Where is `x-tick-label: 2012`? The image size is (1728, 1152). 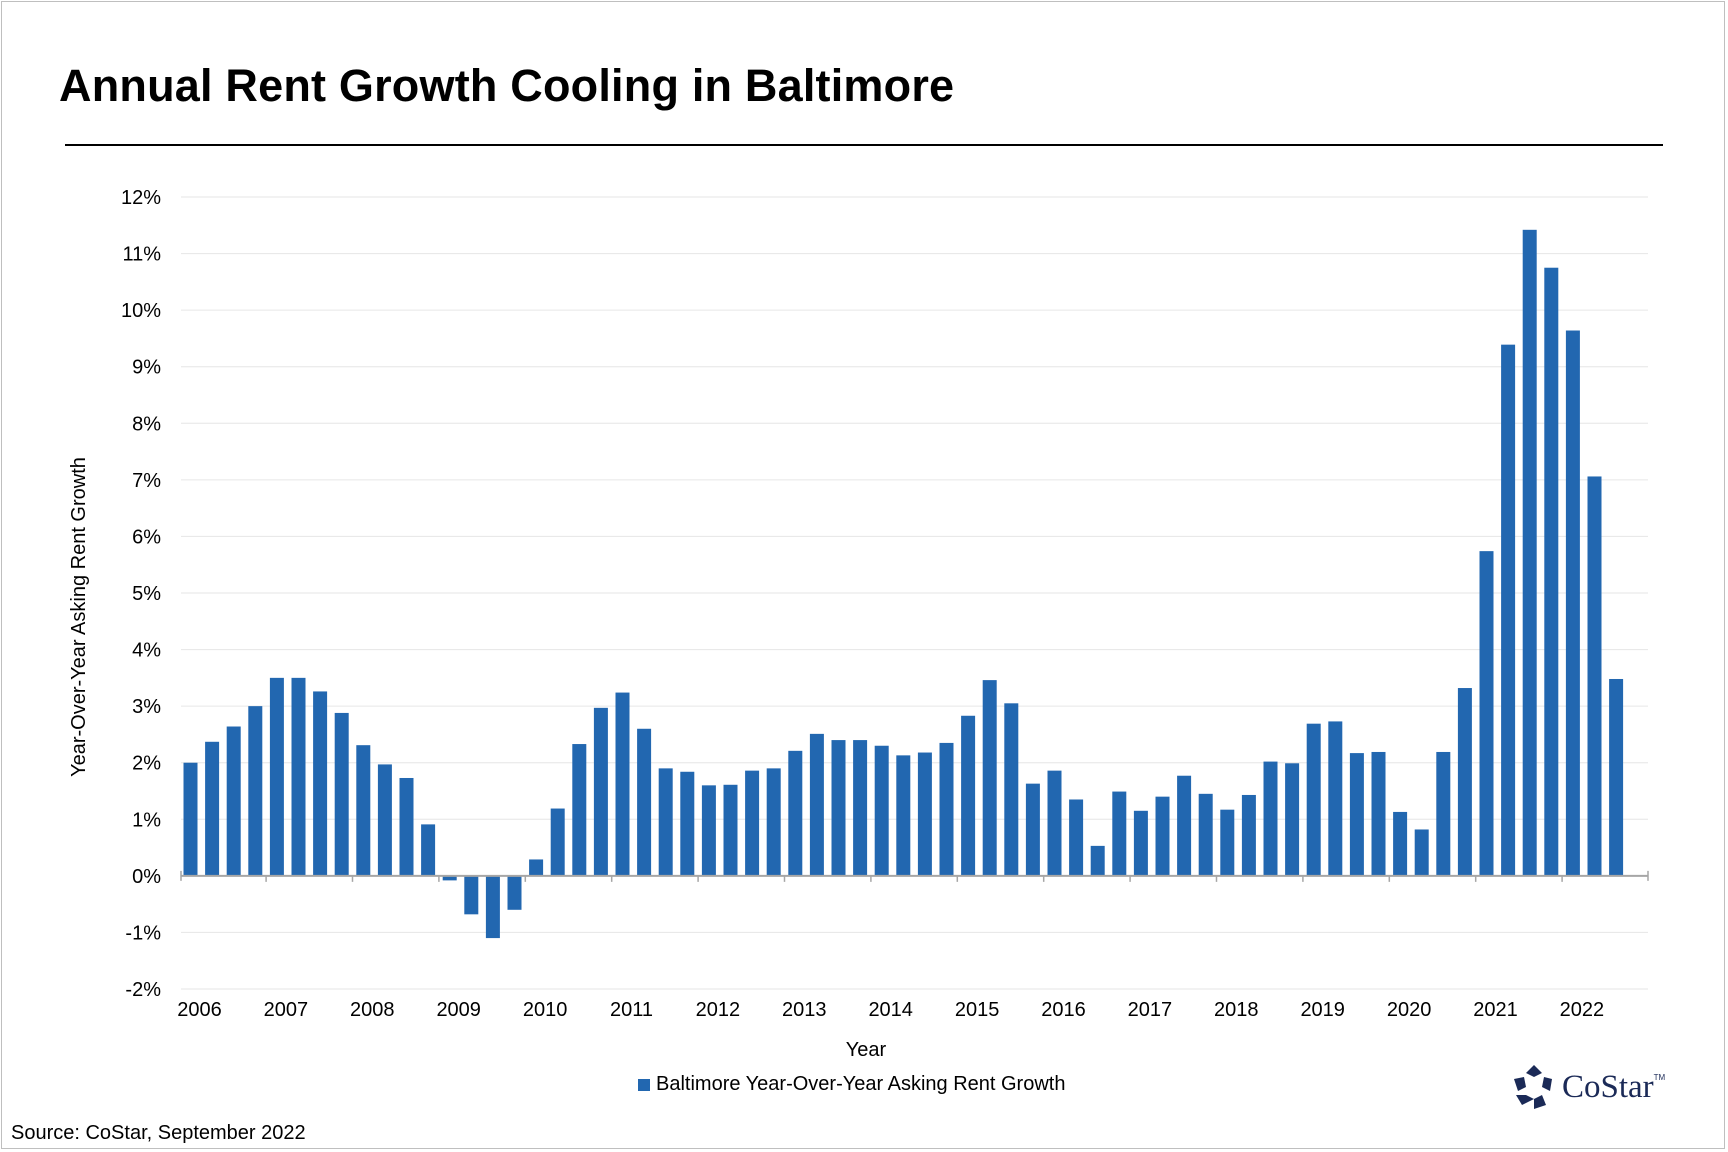 x-tick-label: 2012 is located at coordinates (718, 1010).